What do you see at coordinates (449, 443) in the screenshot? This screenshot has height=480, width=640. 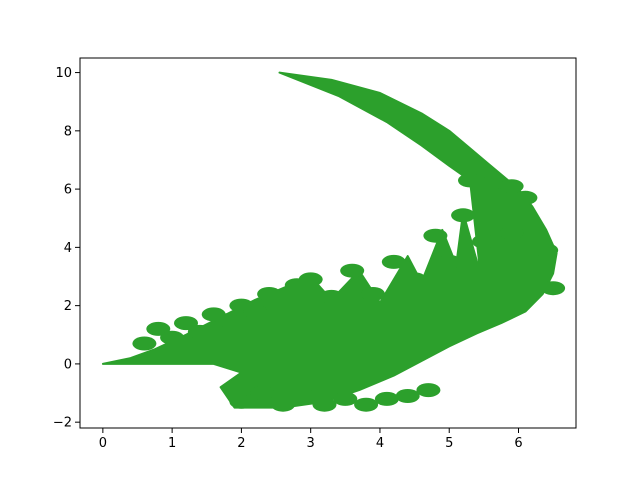 I see `x-tick-label: 5` at bounding box center [449, 443].